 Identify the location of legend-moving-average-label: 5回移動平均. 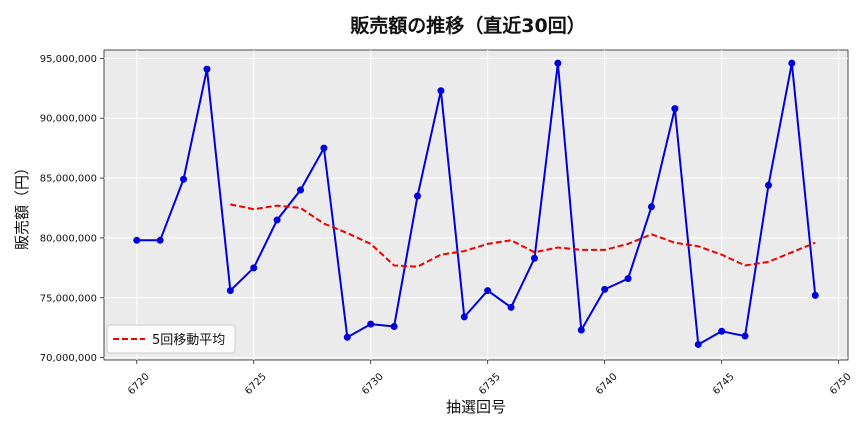
(188, 340).